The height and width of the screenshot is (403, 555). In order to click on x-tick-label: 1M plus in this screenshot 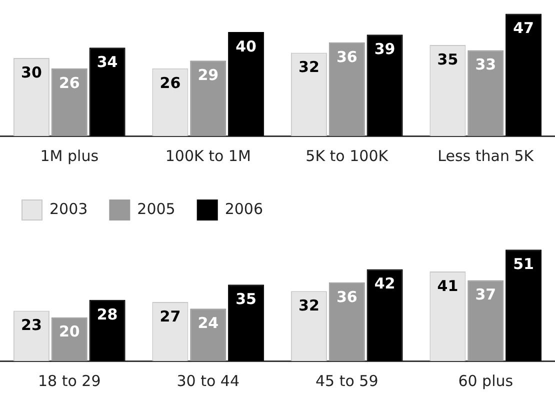, I will do `click(69, 155)`.